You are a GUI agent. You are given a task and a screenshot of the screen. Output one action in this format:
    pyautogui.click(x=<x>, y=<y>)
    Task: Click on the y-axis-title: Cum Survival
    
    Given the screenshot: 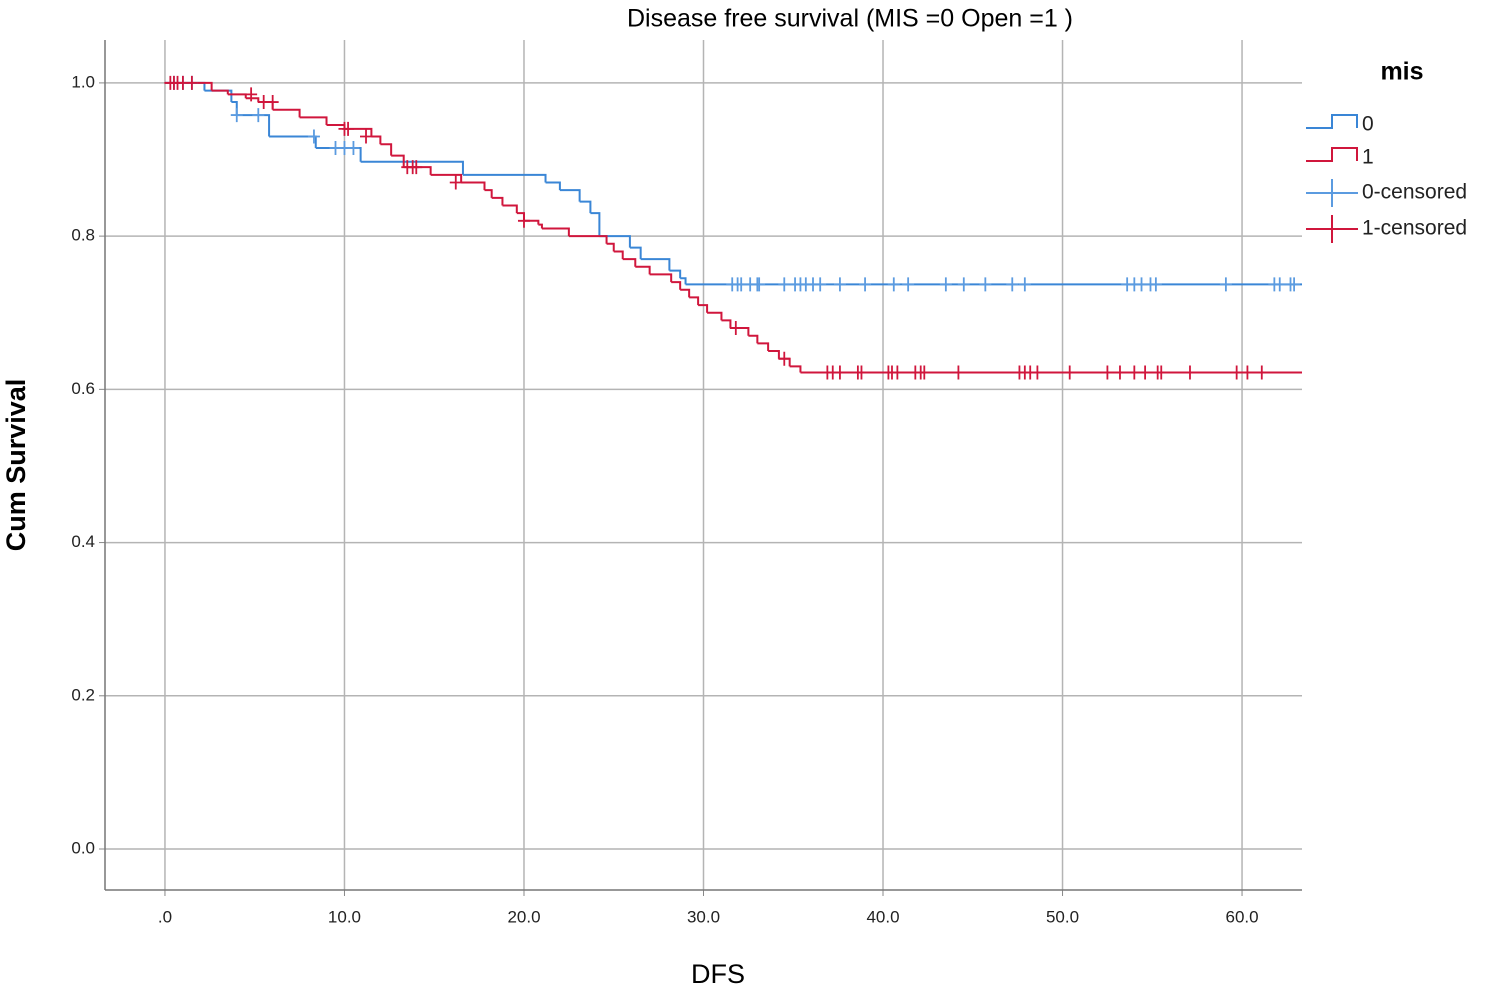 What is the action you would take?
    pyautogui.click(x=16, y=465)
    